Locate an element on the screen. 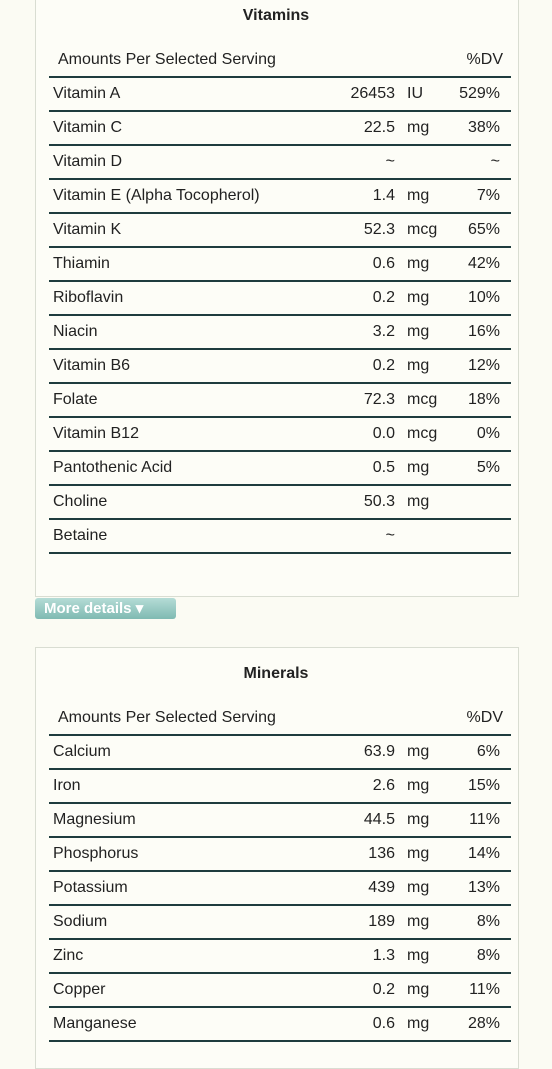 The image size is (552, 1069). nutrient-dv: 18% is located at coordinates (483, 399).